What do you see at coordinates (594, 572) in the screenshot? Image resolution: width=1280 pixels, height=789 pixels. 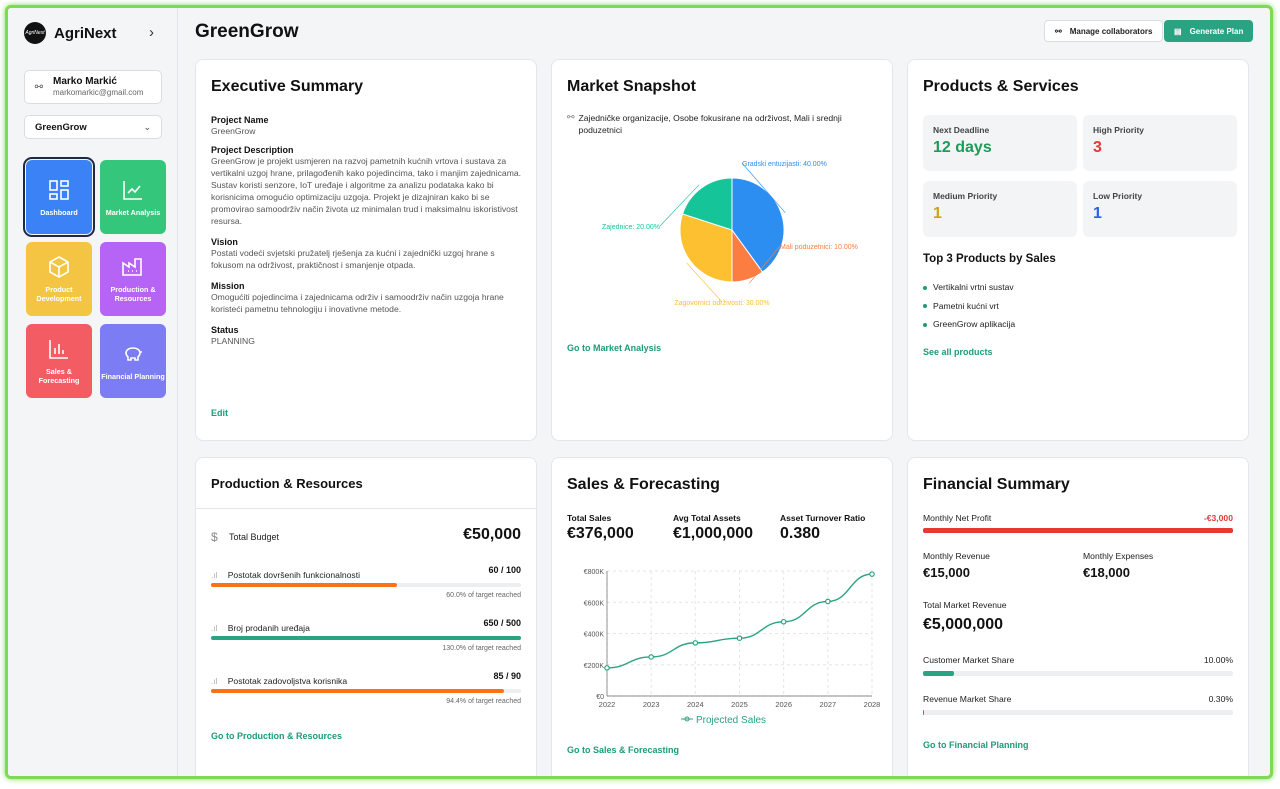 I see `y-tick-label: €800K` at bounding box center [594, 572].